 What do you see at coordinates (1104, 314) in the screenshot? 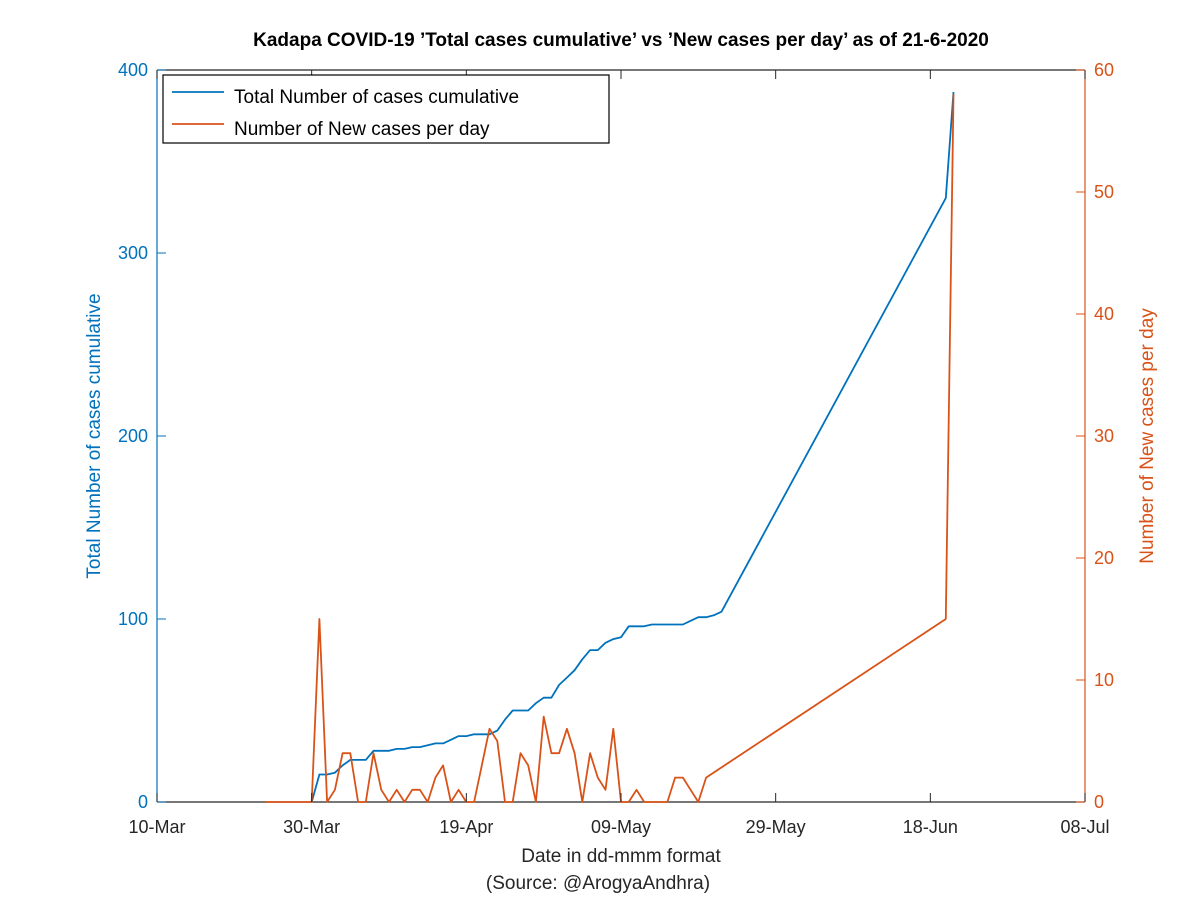
I see `y-right-tick-label: 40` at bounding box center [1104, 314].